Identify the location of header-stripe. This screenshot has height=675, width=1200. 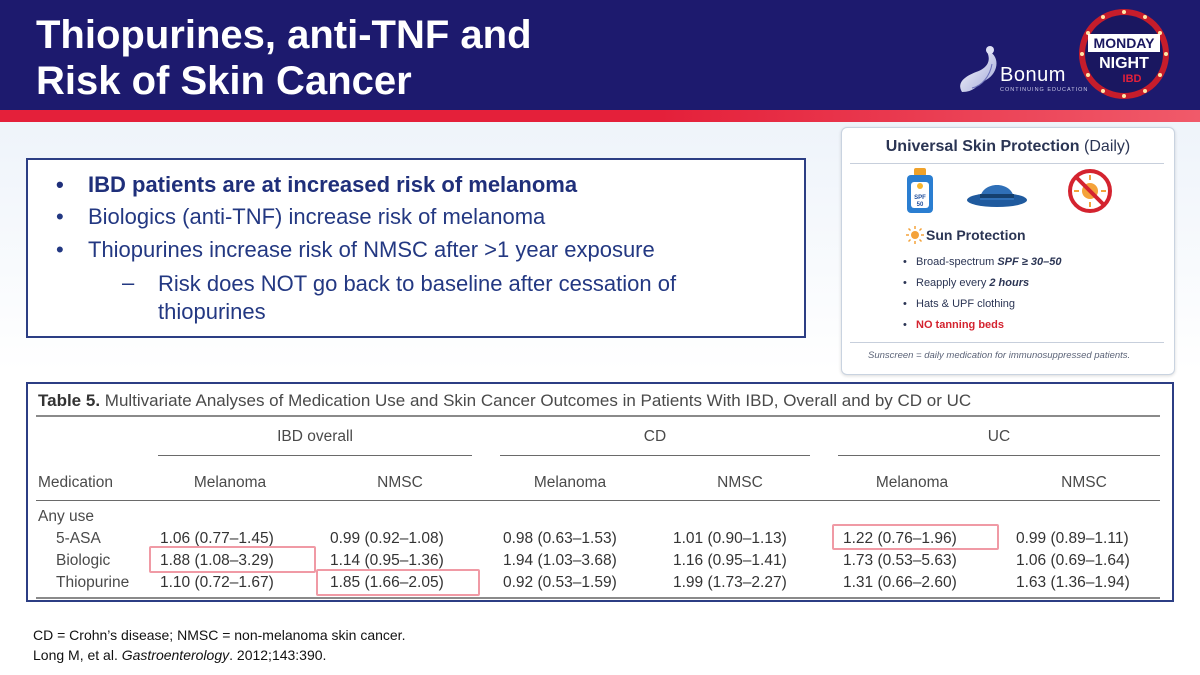
(600, 116).